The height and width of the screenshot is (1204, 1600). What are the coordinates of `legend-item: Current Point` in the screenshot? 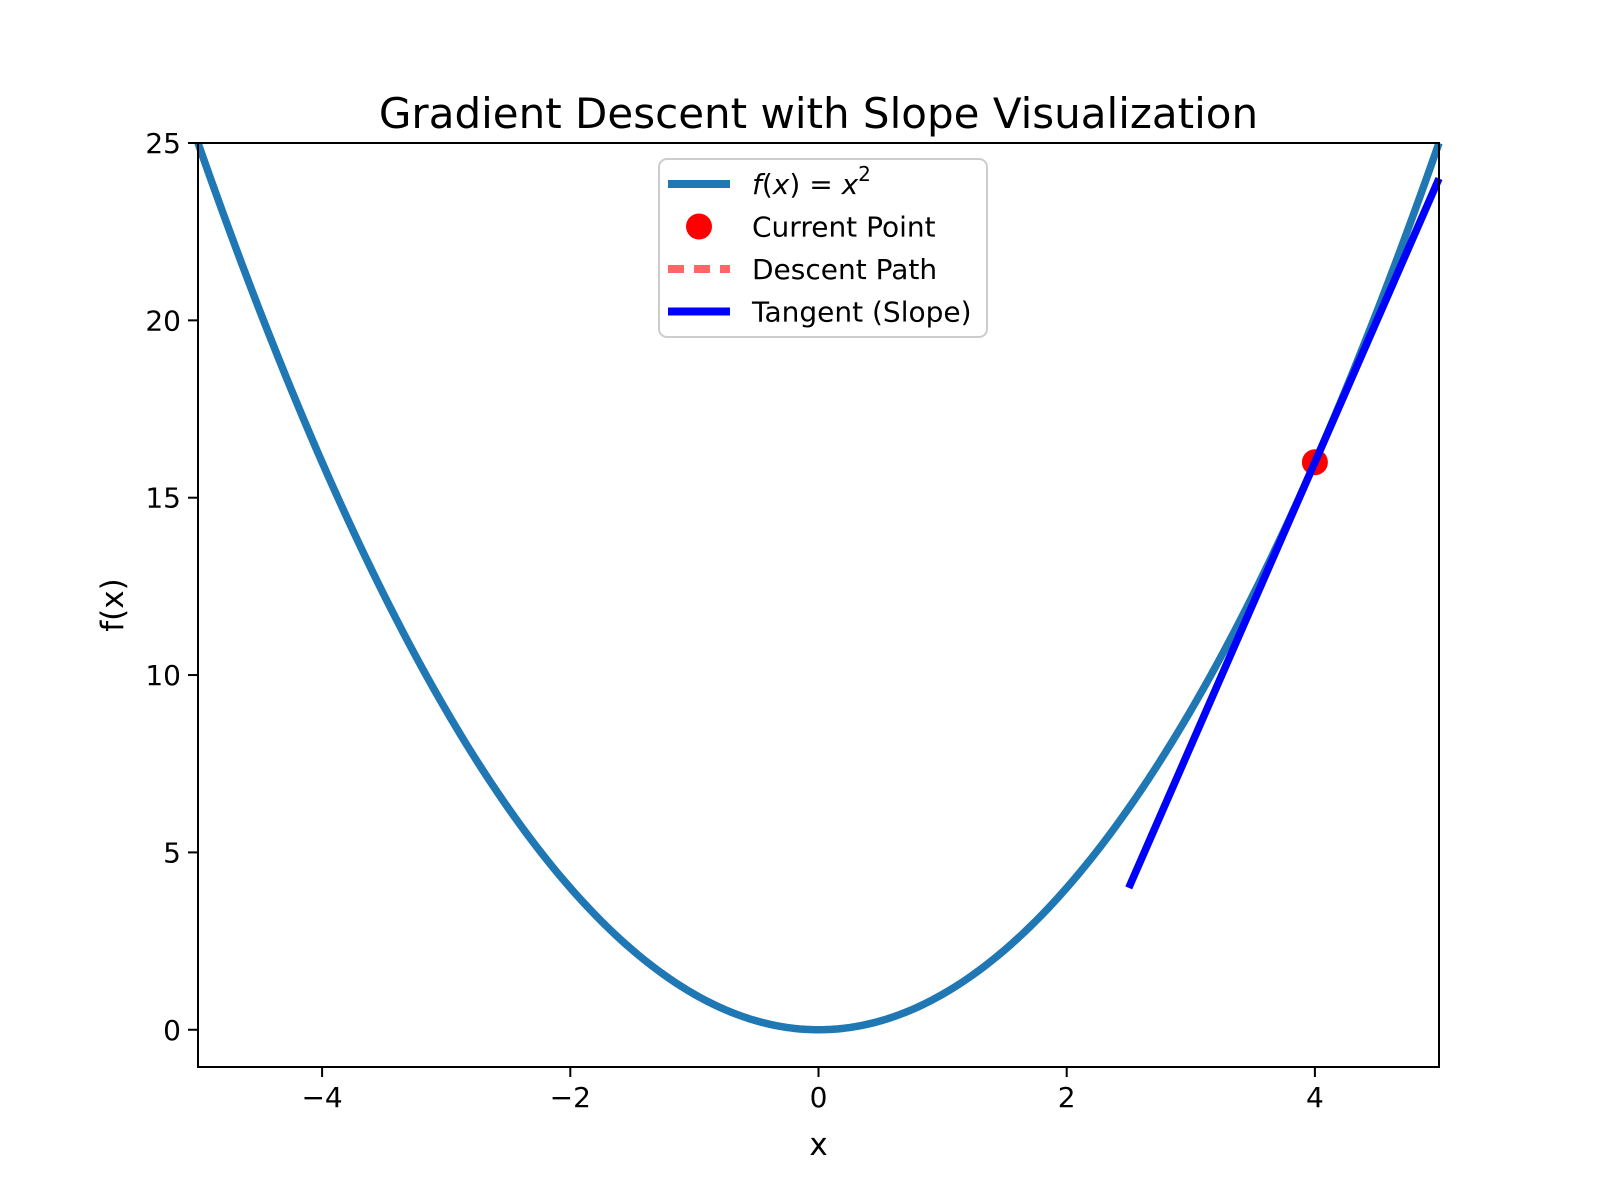 It's located at (811, 227).